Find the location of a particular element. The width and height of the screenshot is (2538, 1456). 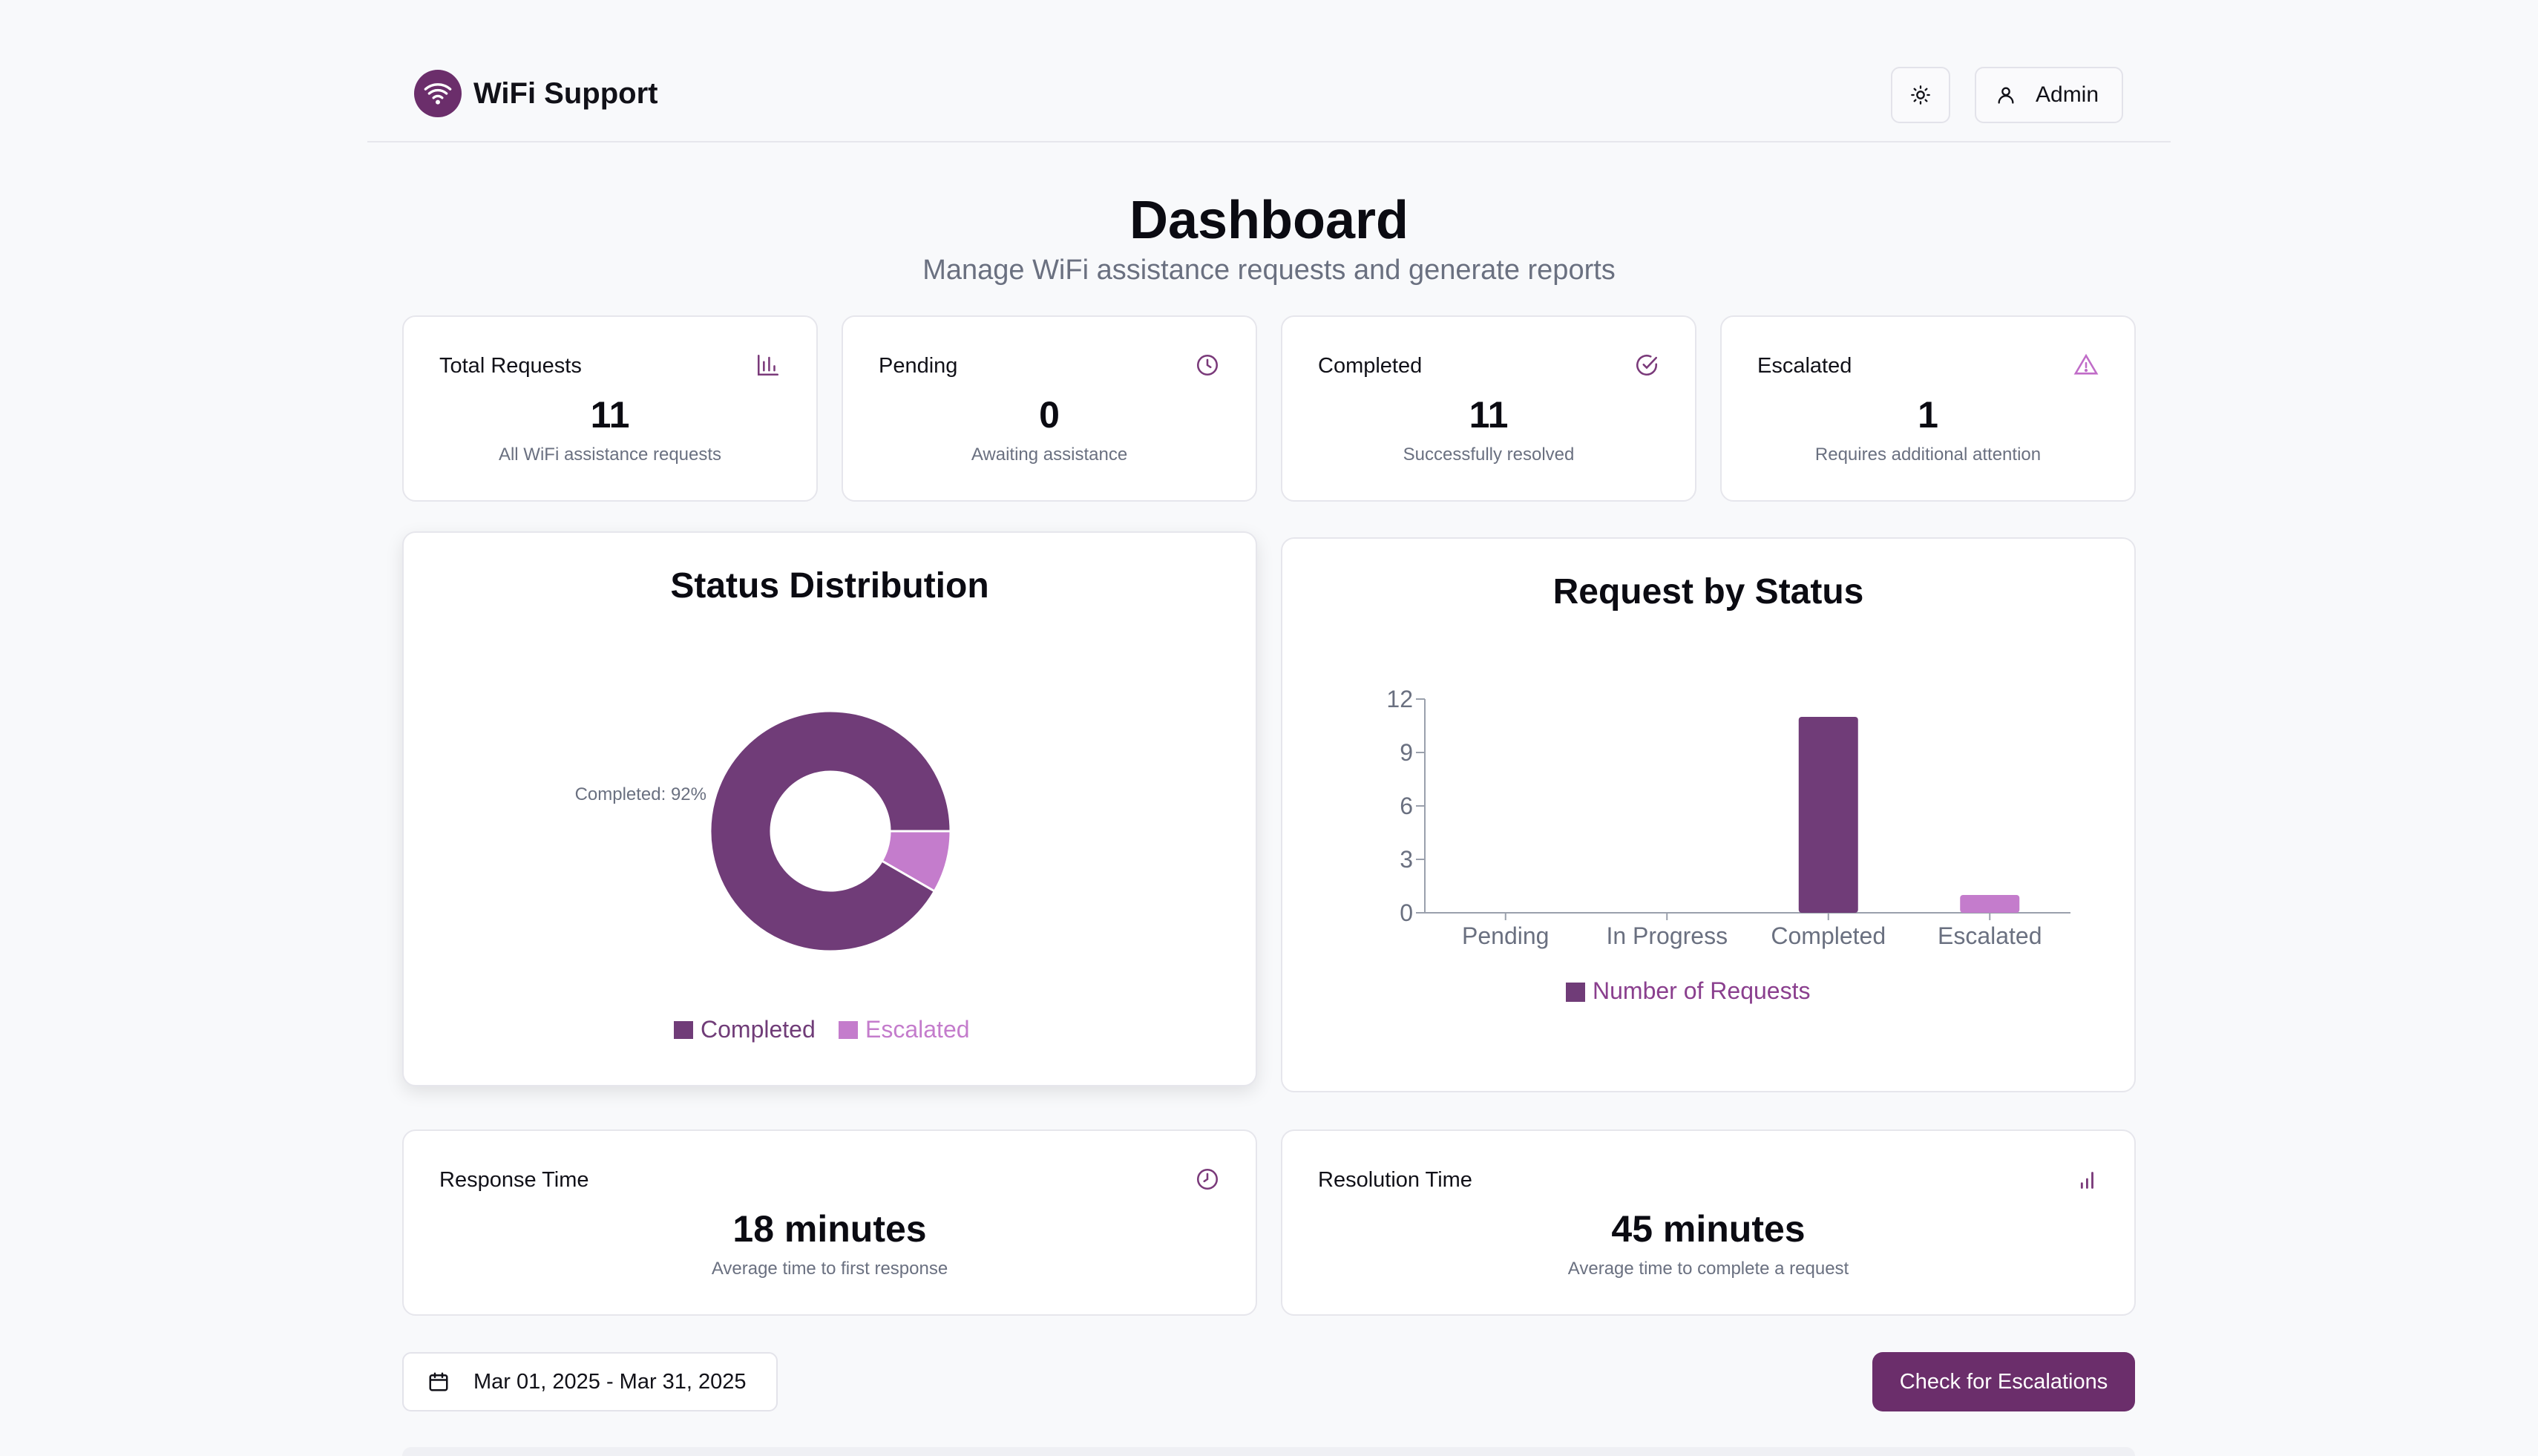

chart-title: Status Distribution is located at coordinates (829, 586).